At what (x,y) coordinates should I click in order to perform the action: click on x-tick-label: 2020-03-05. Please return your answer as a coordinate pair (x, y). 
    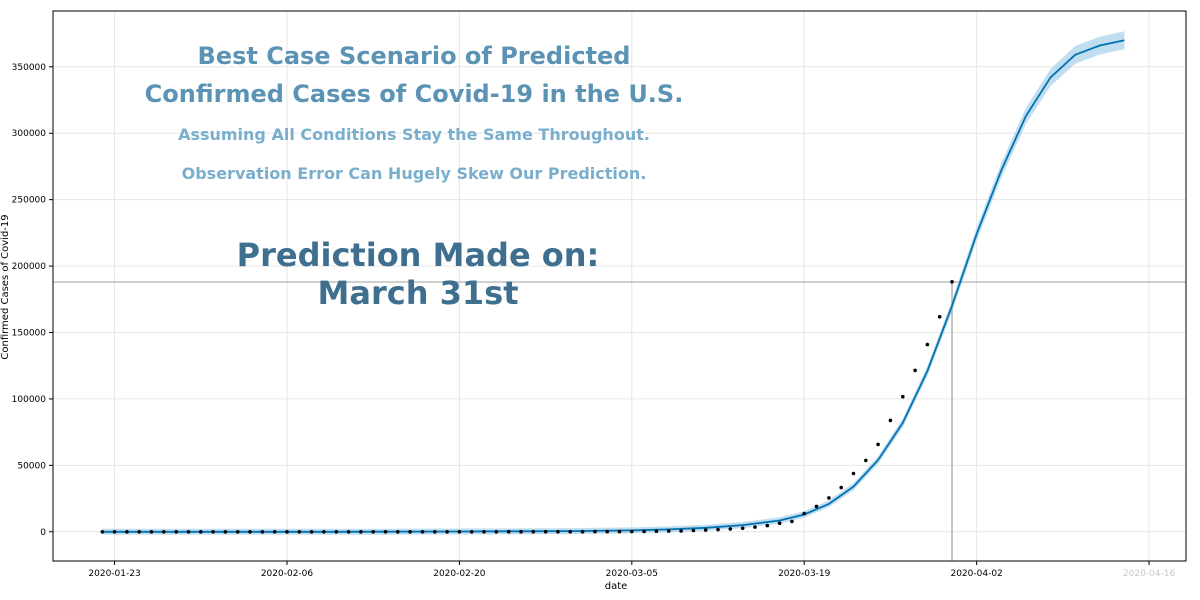
    Looking at the image, I should click on (632, 574).